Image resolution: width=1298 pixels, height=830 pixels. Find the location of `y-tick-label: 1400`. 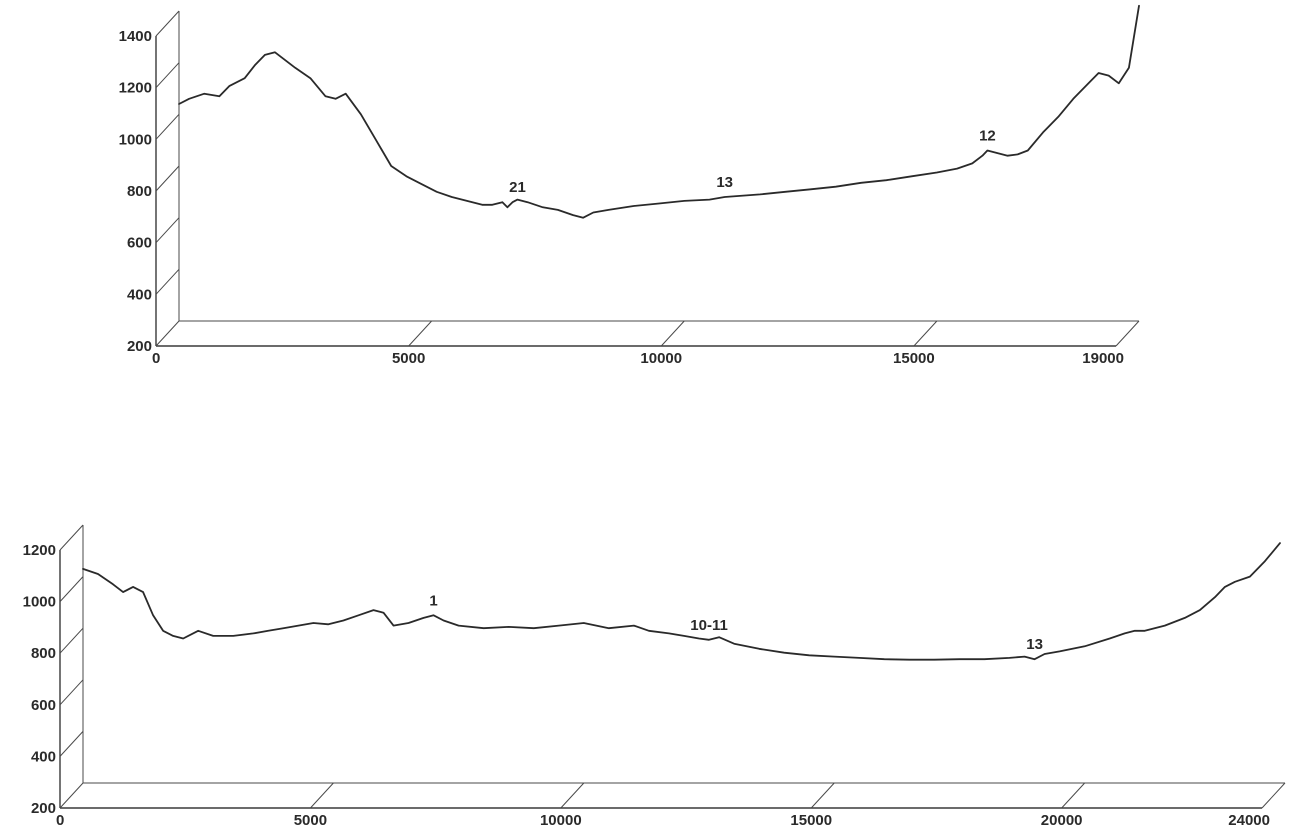

y-tick-label: 1400 is located at coordinates (135, 36).